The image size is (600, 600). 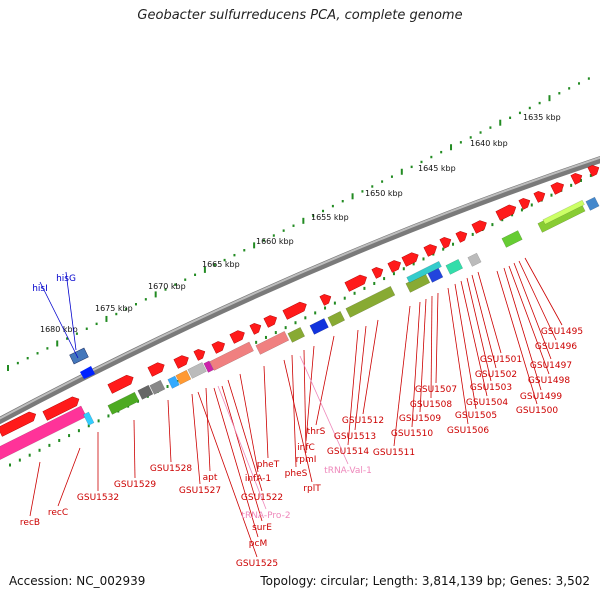 What do you see at coordinates (257, 564) in the screenshot?
I see `gene-label: GSU1525` at bounding box center [257, 564].